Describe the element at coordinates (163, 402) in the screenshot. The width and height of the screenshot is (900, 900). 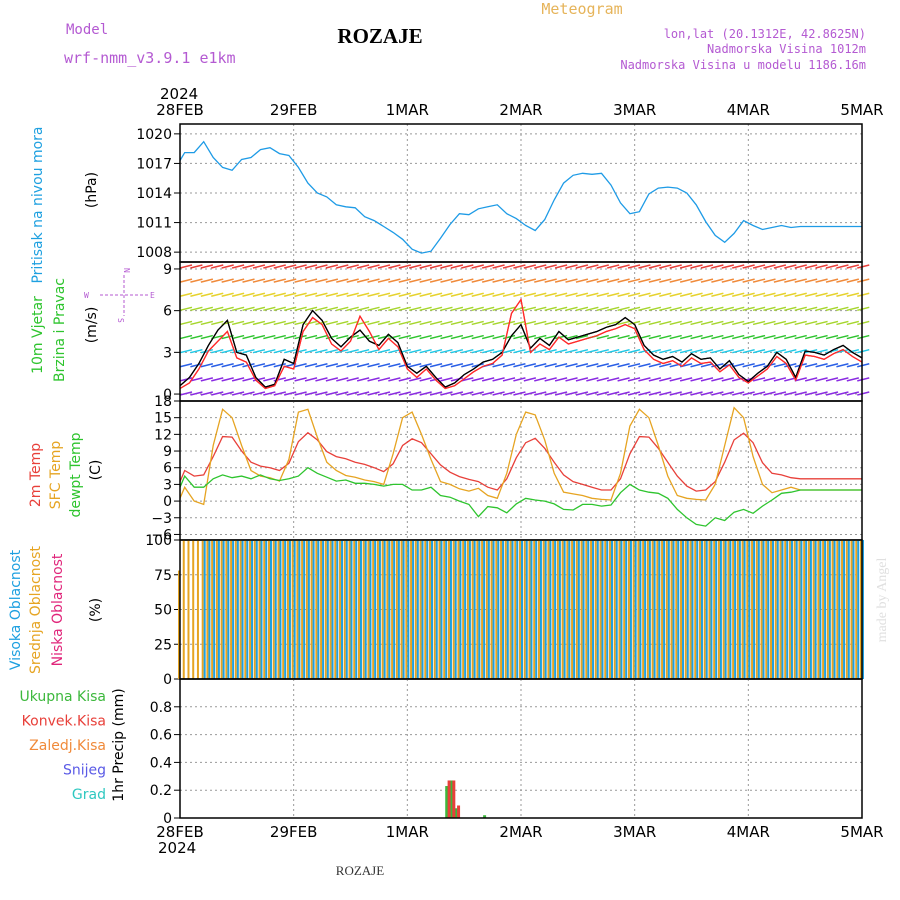
I see `y-tick-label: 18` at that location.